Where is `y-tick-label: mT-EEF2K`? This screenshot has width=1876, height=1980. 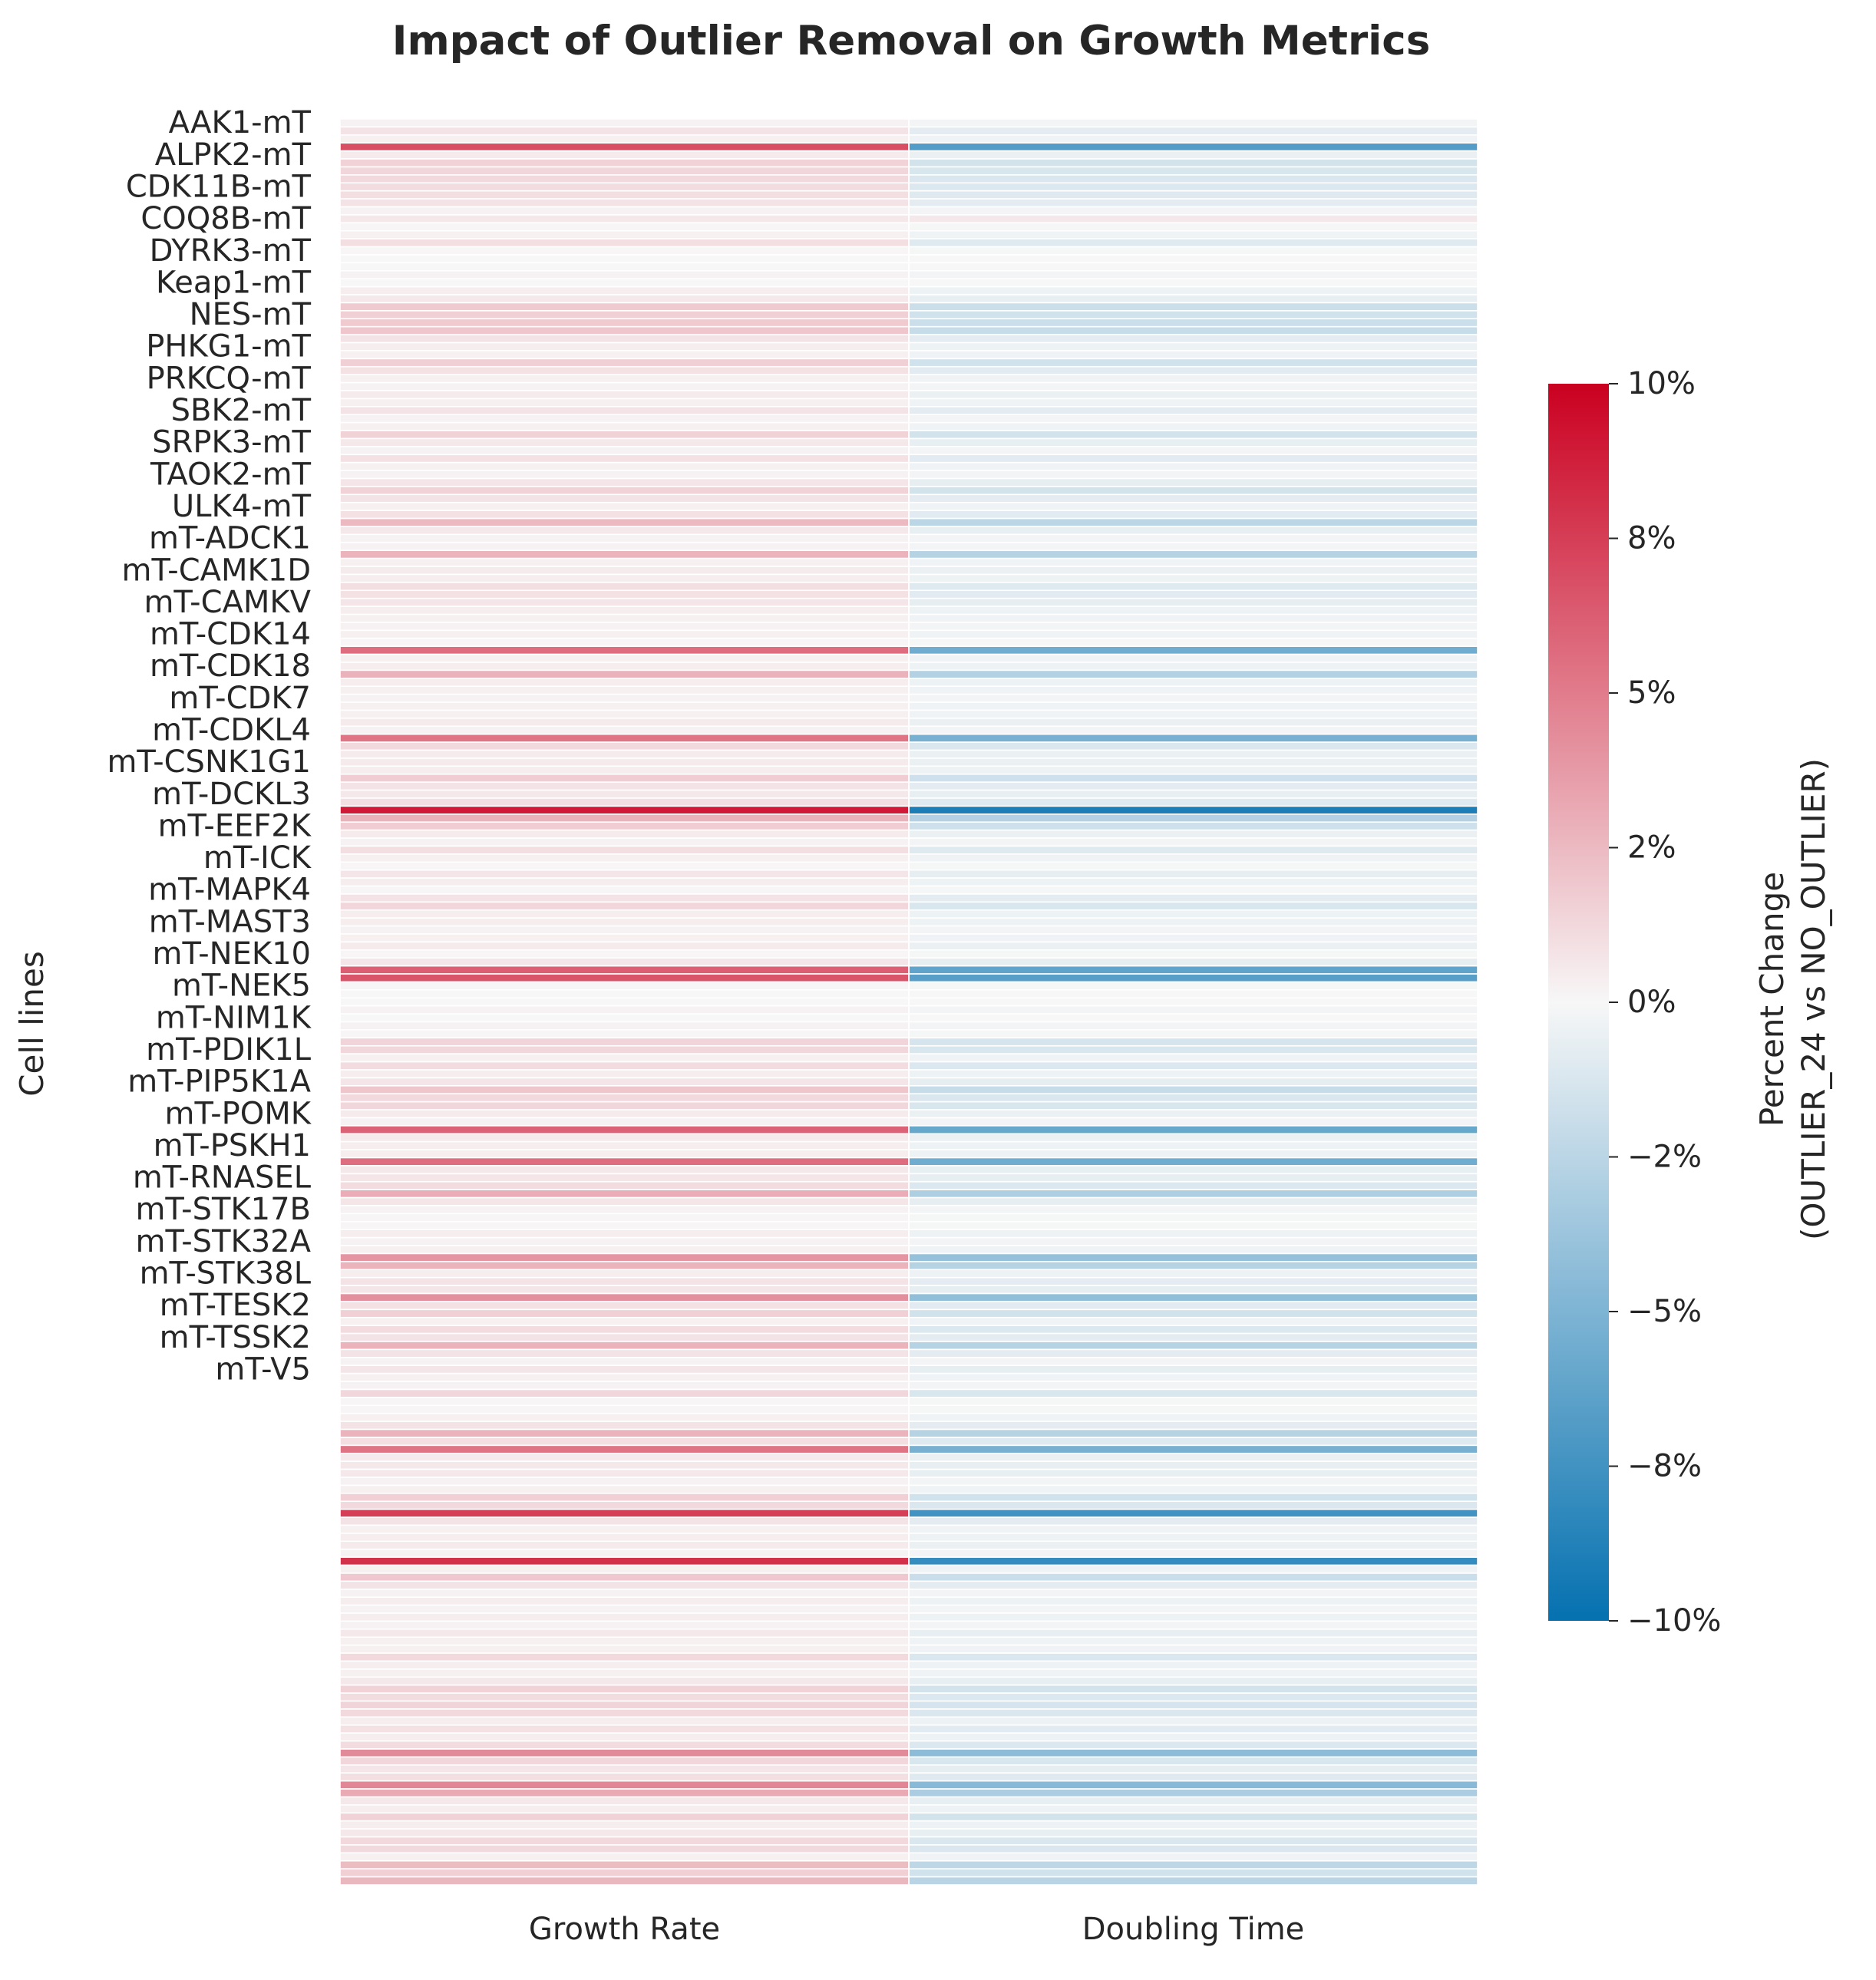
y-tick-label: mT-EEF2K is located at coordinates (235, 825).